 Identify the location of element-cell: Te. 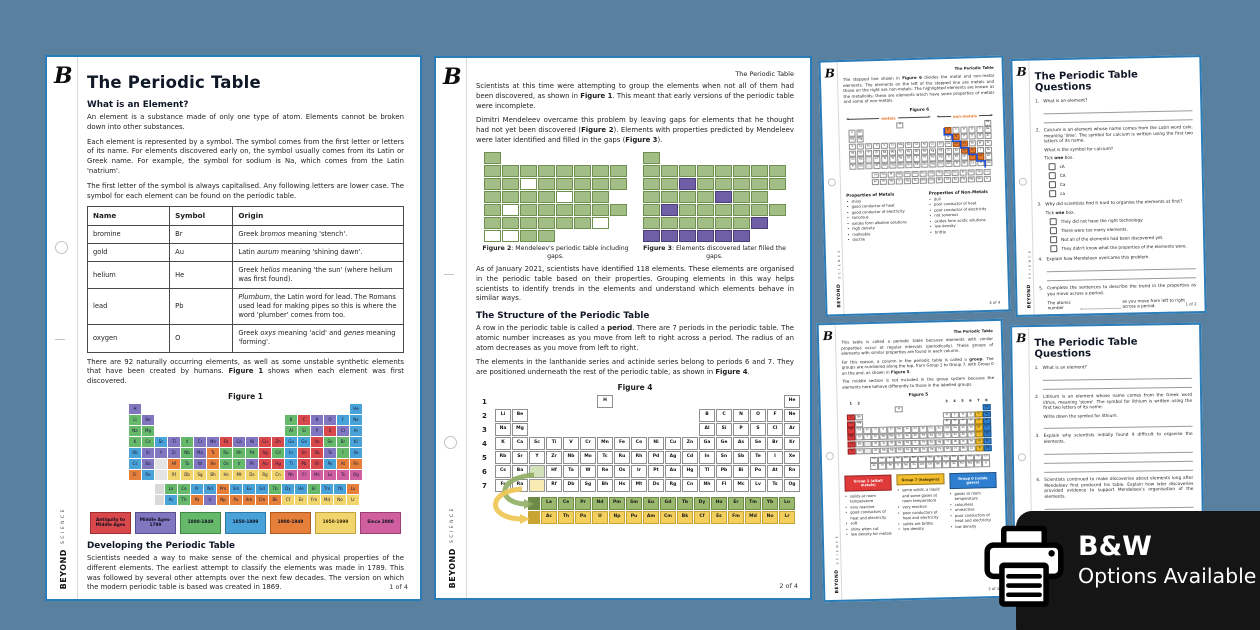
(972, 150).